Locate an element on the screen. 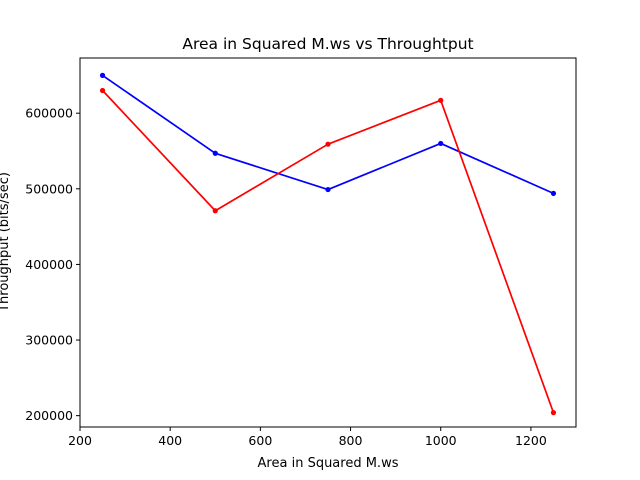  y-axis: 200000 300000 400000 500000 600000 is located at coordinates (52, 264).